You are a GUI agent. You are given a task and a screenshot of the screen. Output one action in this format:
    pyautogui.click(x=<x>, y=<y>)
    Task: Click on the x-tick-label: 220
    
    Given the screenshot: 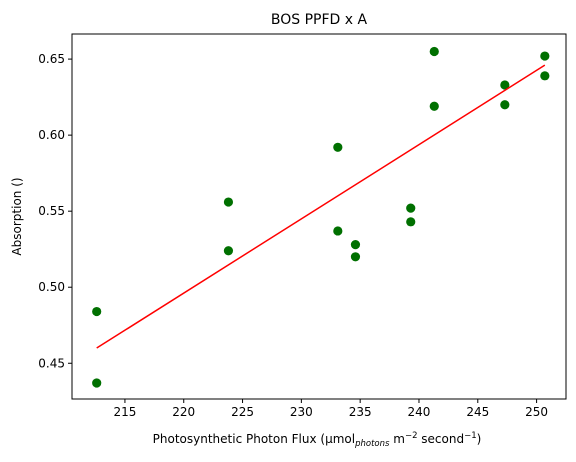 What is the action you would take?
    pyautogui.click(x=183, y=412)
    